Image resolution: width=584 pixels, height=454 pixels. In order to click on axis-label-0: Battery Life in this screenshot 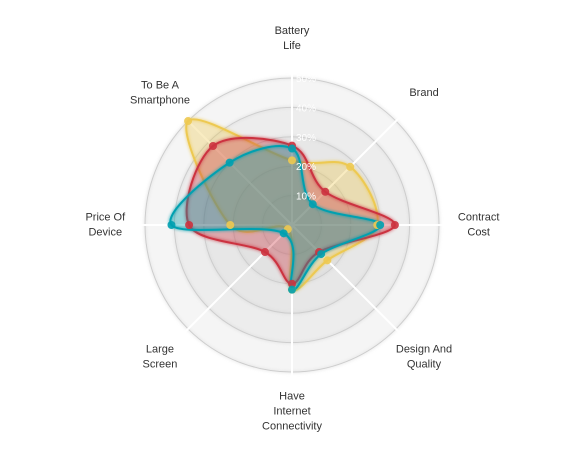, I will do `click(292, 38)`.